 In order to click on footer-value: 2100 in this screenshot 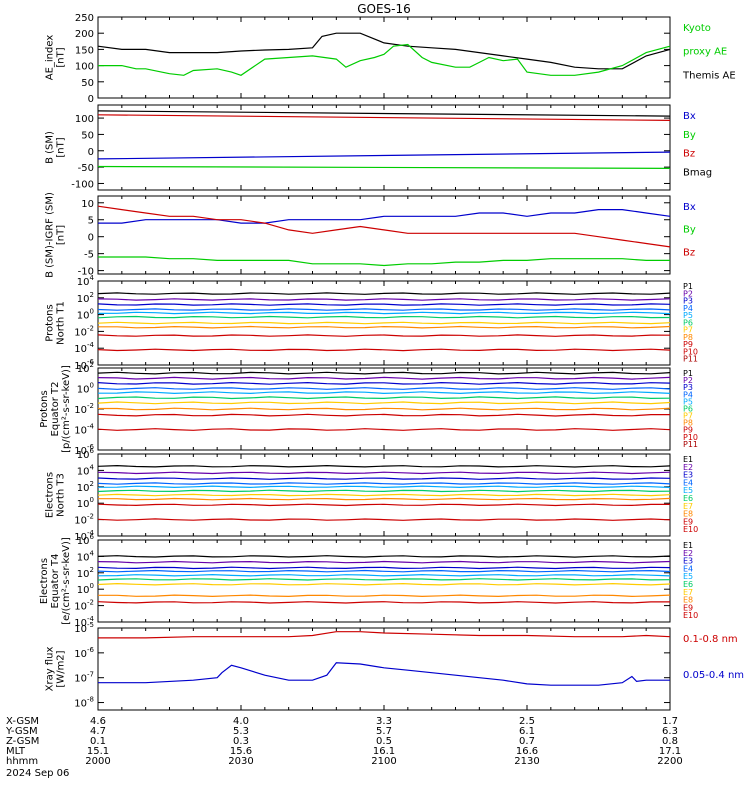, I will do `click(383, 761)`.